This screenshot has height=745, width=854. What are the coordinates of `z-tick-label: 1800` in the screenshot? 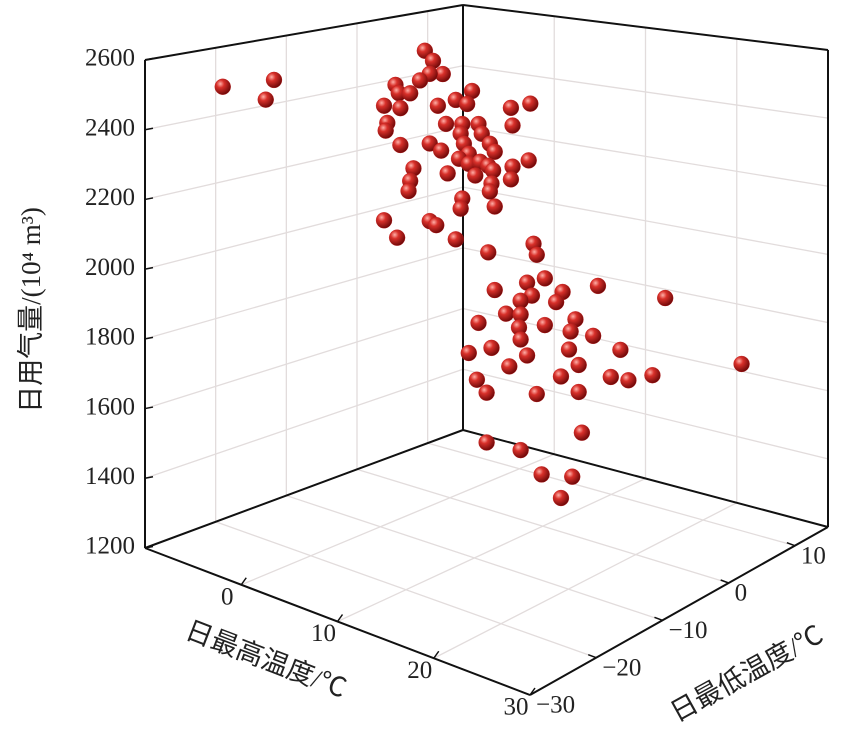 It's located at (110, 337).